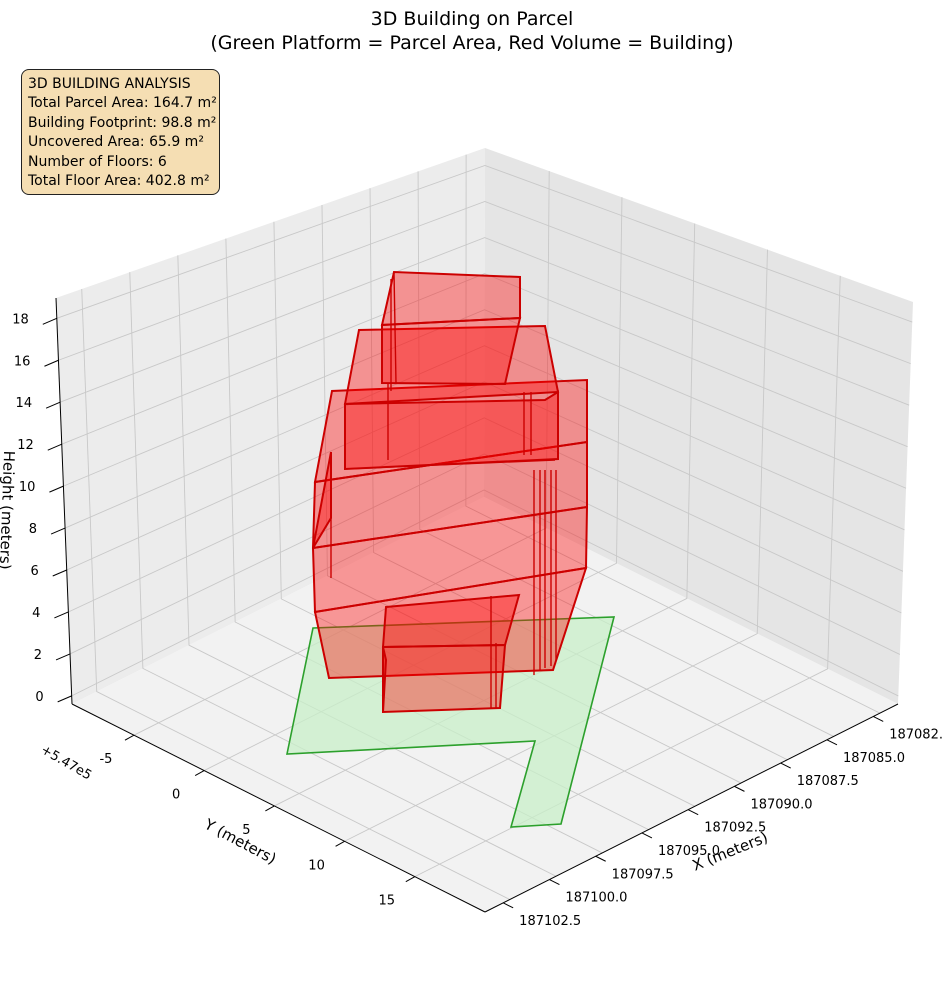 The height and width of the screenshot is (992, 944). Describe the element at coordinates (25, 445) in the screenshot. I see `z-tick-label: 12` at that location.